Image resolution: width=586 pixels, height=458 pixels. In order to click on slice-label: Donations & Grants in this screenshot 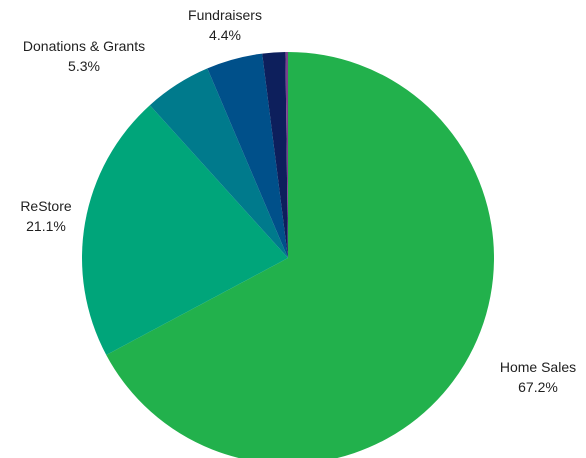, I will do `click(84, 46)`.